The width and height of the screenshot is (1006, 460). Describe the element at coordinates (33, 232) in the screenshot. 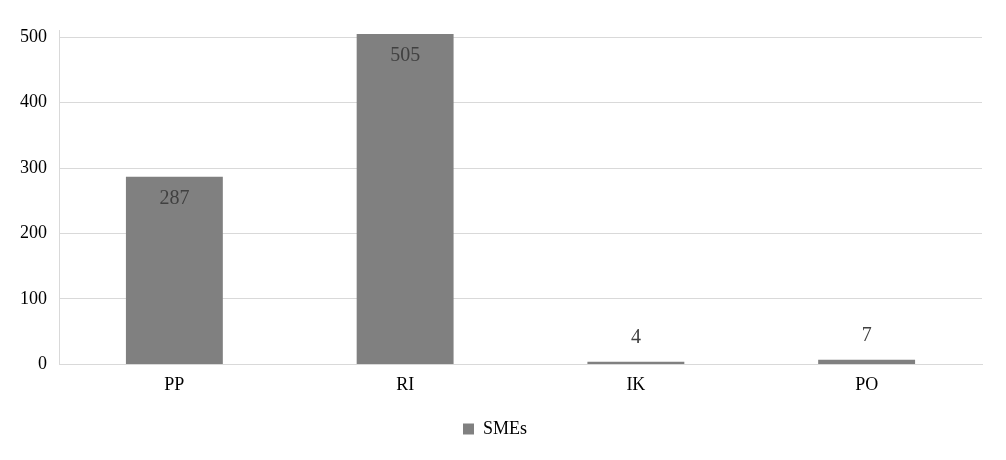

I see `y-tick-label: 200` at that location.